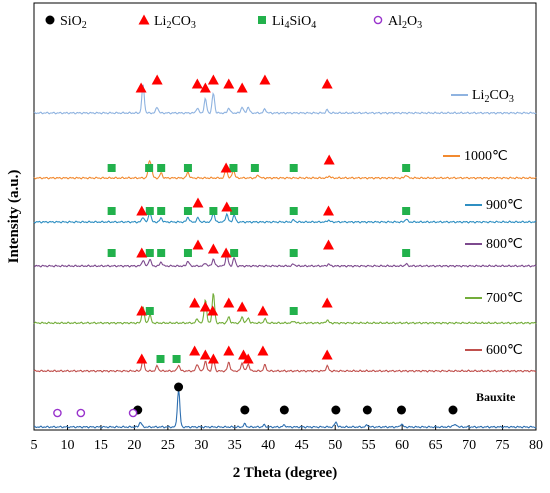  What do you see at coordinates (496, 397) in the screenshot?
I see `series-label-6: Bauxite` at bounding box center [496, 397].